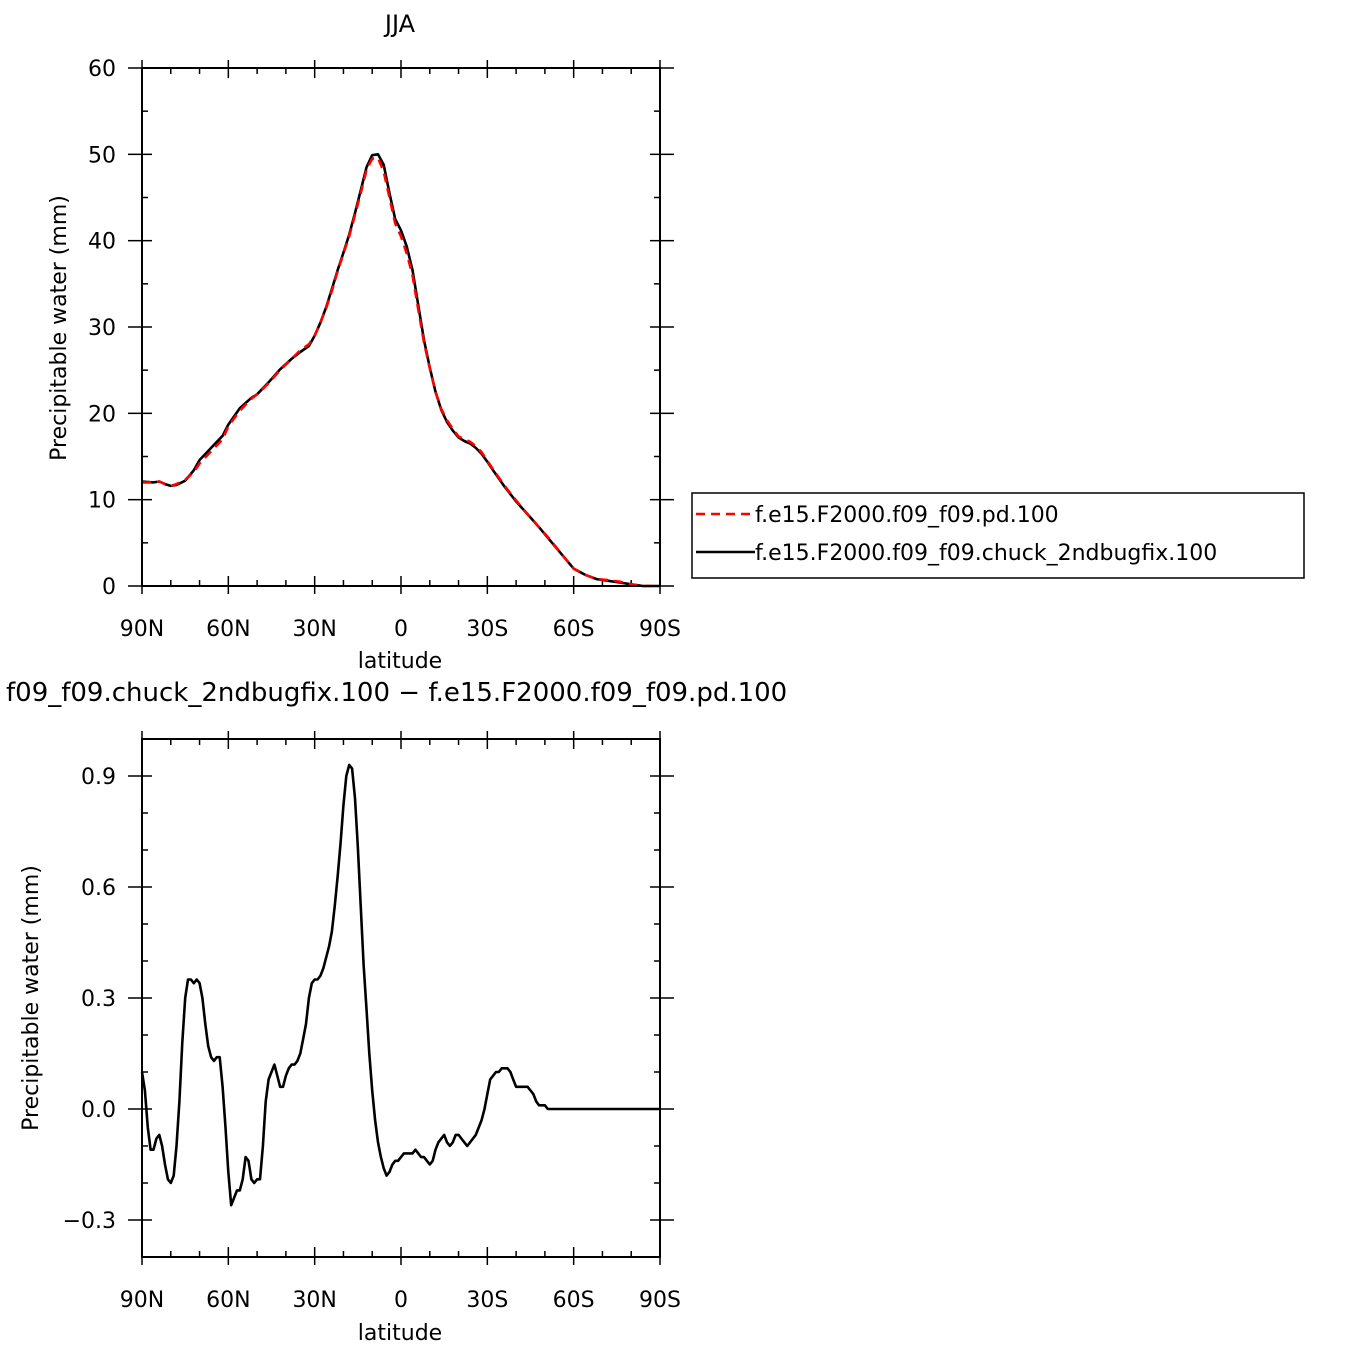 This screenshot has height=1352, width=1349. What do you see at coordinates (102, 155) in the screenshot?
I see `y-tick-label: 50` at bounding box center [102, 155].